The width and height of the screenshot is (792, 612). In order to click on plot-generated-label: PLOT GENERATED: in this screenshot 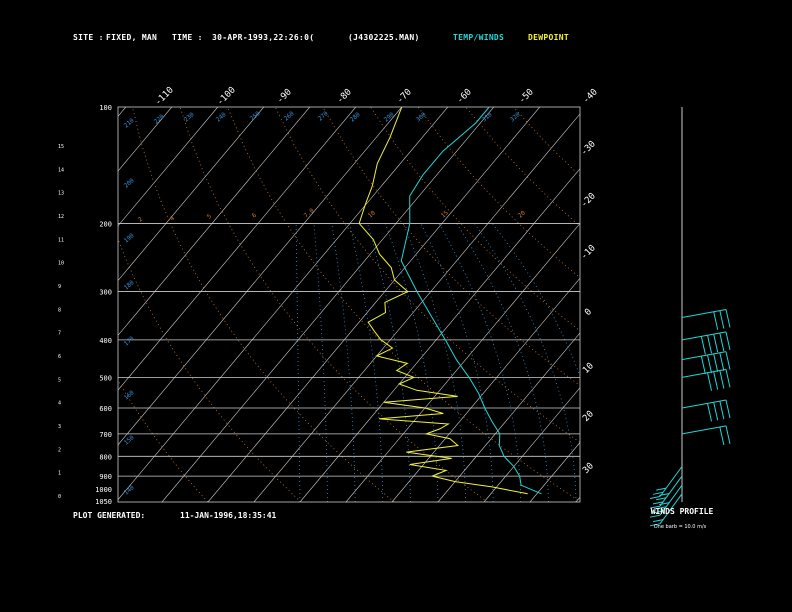, I will do `click(109, 515)`.